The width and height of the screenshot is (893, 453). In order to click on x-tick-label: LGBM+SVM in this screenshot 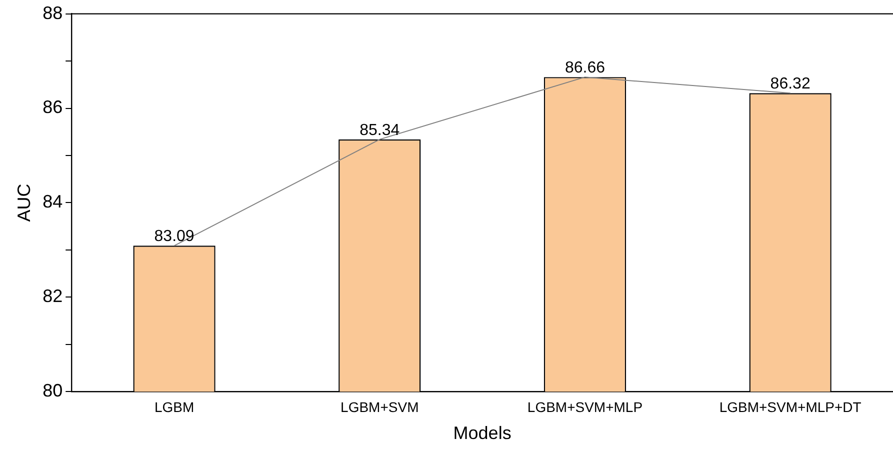, I will do `click(379, 406)`.